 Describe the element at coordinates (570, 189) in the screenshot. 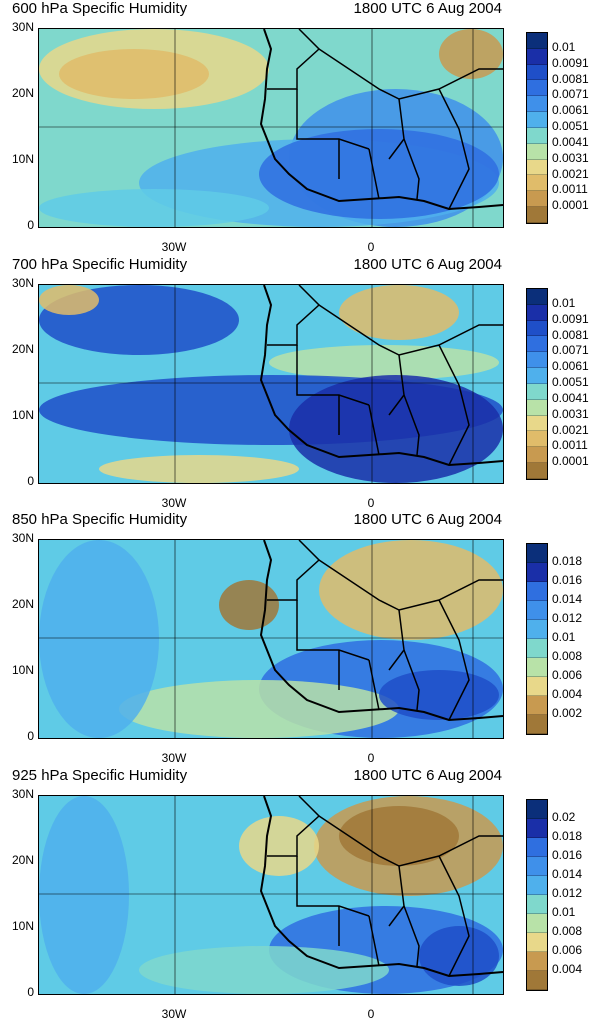

I see `colorbar-label: 0.0011` at that location.